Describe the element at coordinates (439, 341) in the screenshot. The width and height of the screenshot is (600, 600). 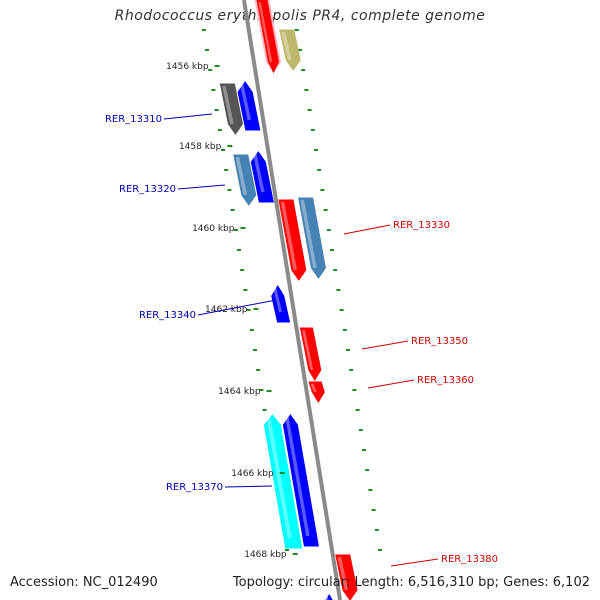
I see `gene-label-right: RER_13350` at that location.